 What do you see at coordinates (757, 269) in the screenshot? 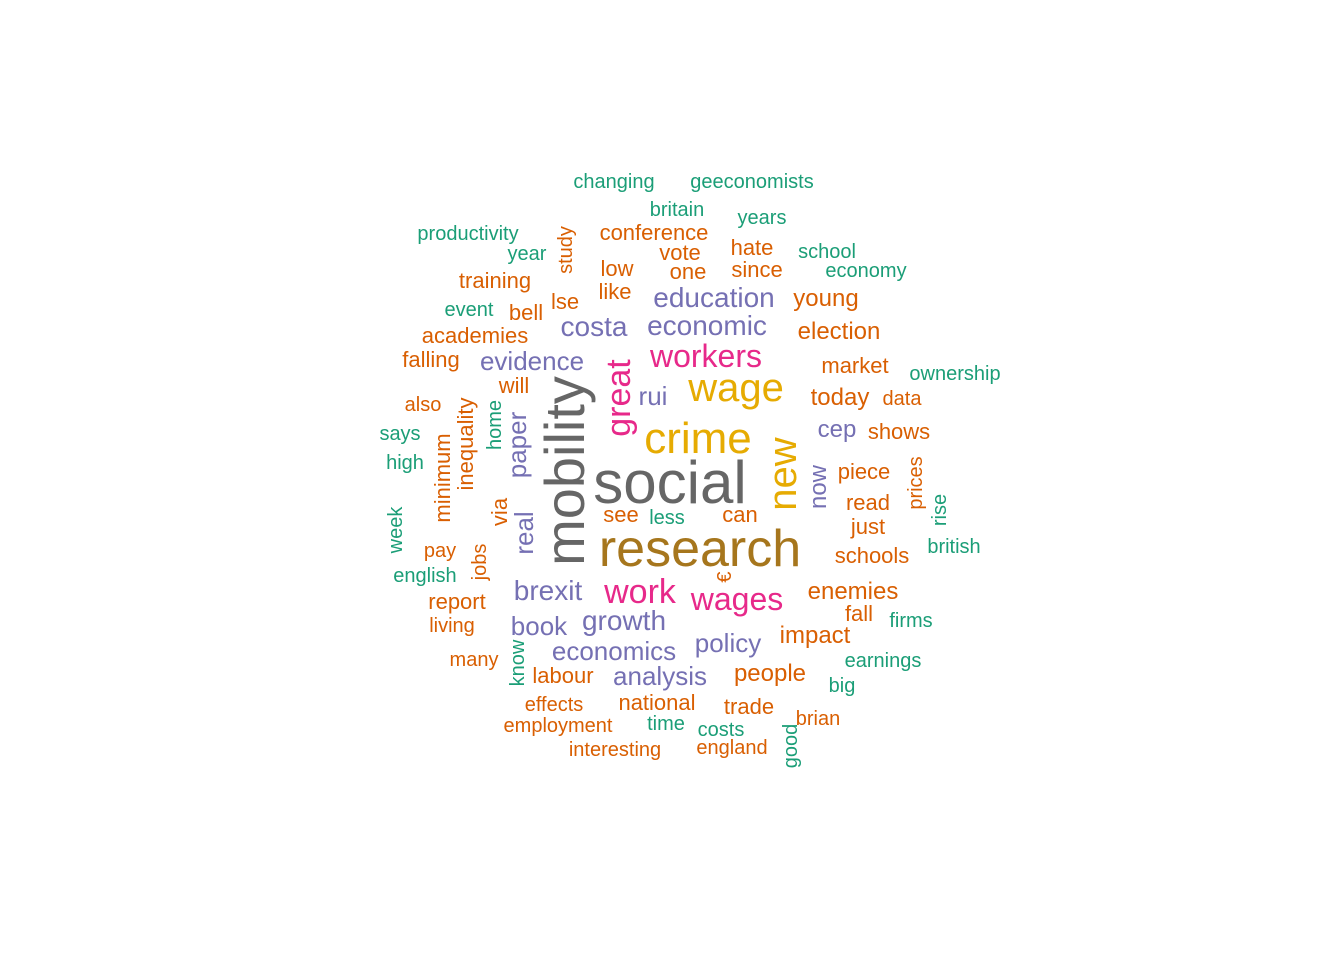
I see `word-since: since` at bounding box center [757, 269].